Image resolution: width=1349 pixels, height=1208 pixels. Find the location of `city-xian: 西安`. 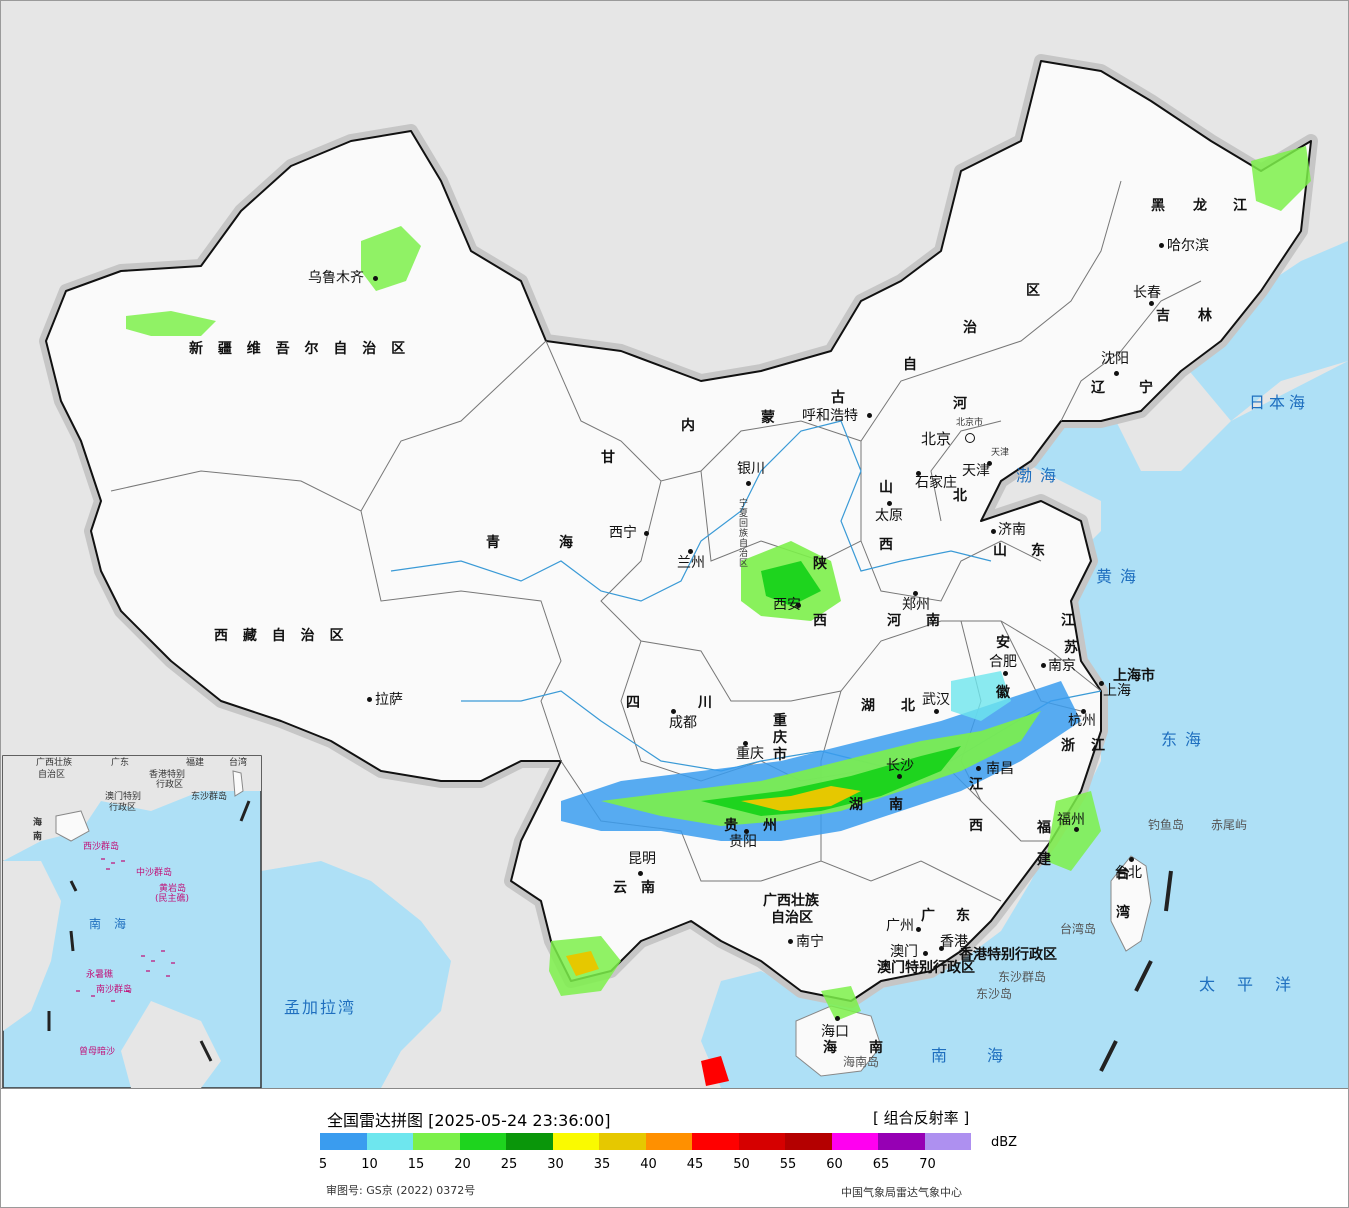

city-xian: 西安 is located at coordinates (787, 605).